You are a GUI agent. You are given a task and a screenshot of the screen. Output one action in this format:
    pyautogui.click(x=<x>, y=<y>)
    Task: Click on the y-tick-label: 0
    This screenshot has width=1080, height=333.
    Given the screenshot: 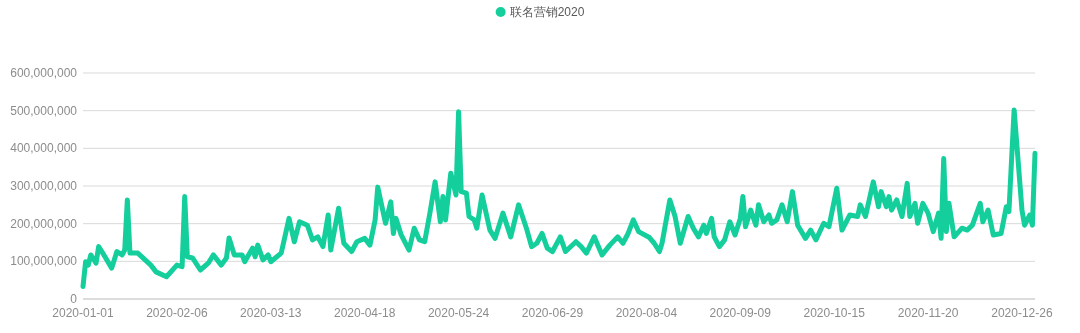 What is the action you would take?
    pyautogui.click(x=74, y=299)
    